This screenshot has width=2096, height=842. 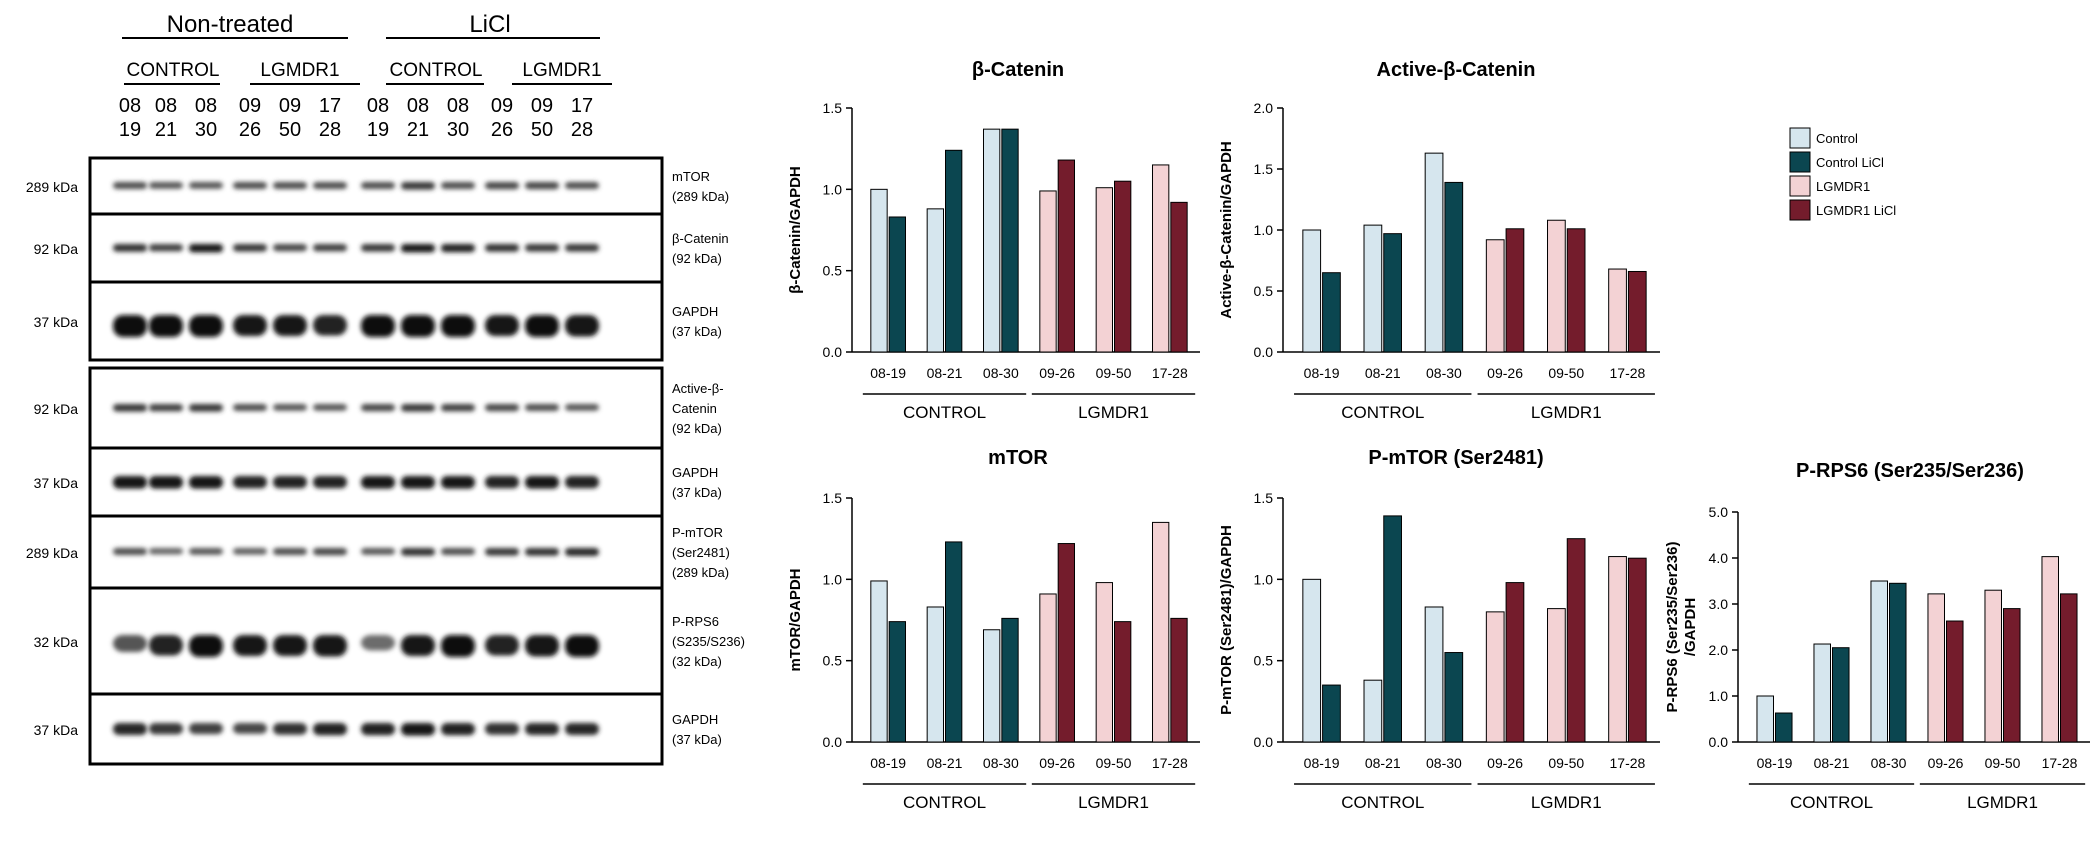 What do you see at coordinates (378, 729) in the screenshot?
I see `blot-panel: 37 kDa GAPDH (37 kDa)` at bounding box center [378, 729].